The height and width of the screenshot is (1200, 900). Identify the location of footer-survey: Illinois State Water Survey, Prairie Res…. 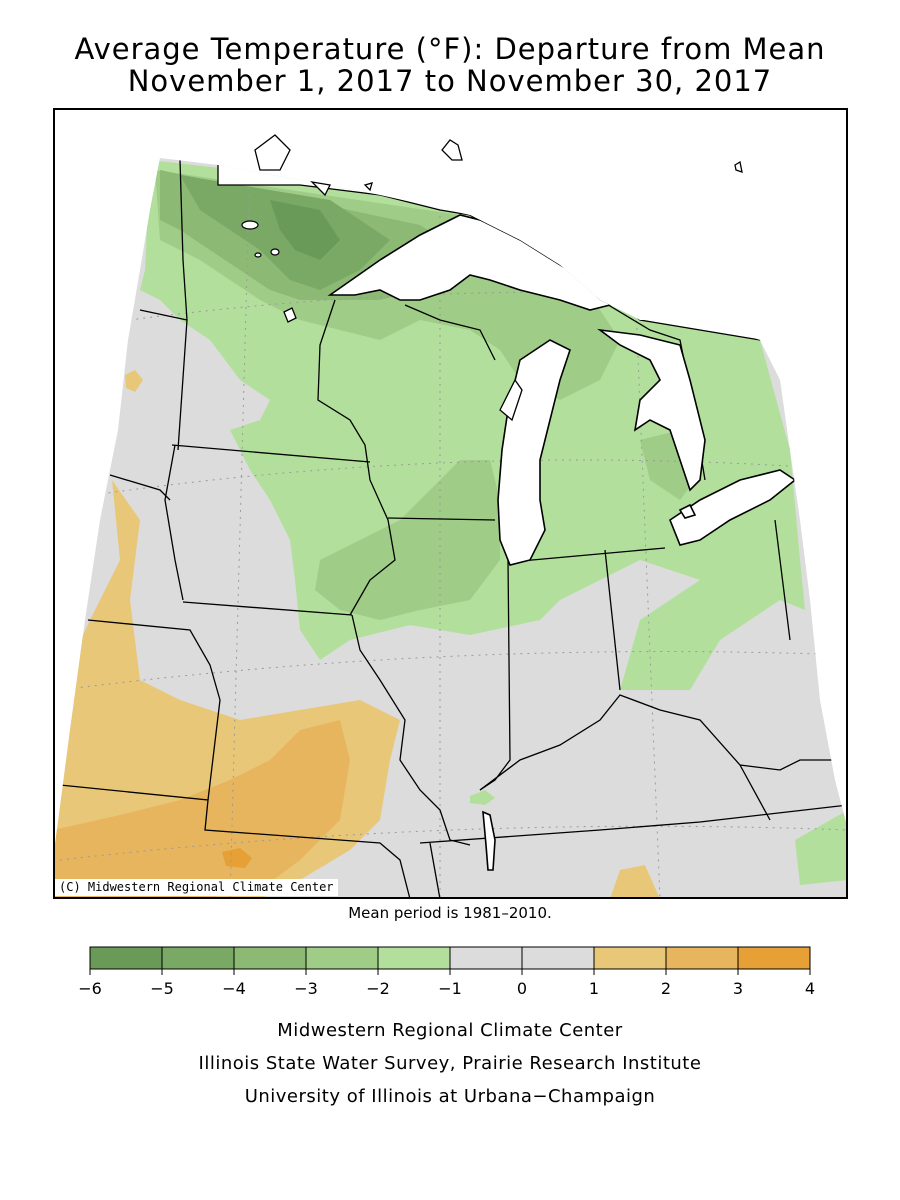
(450, 1063).